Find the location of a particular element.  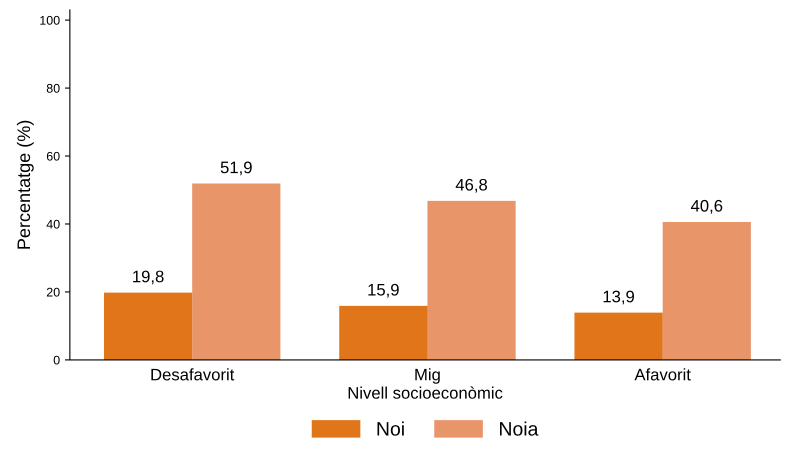

data-label: 13,9 is located at coordinates (619, 297).